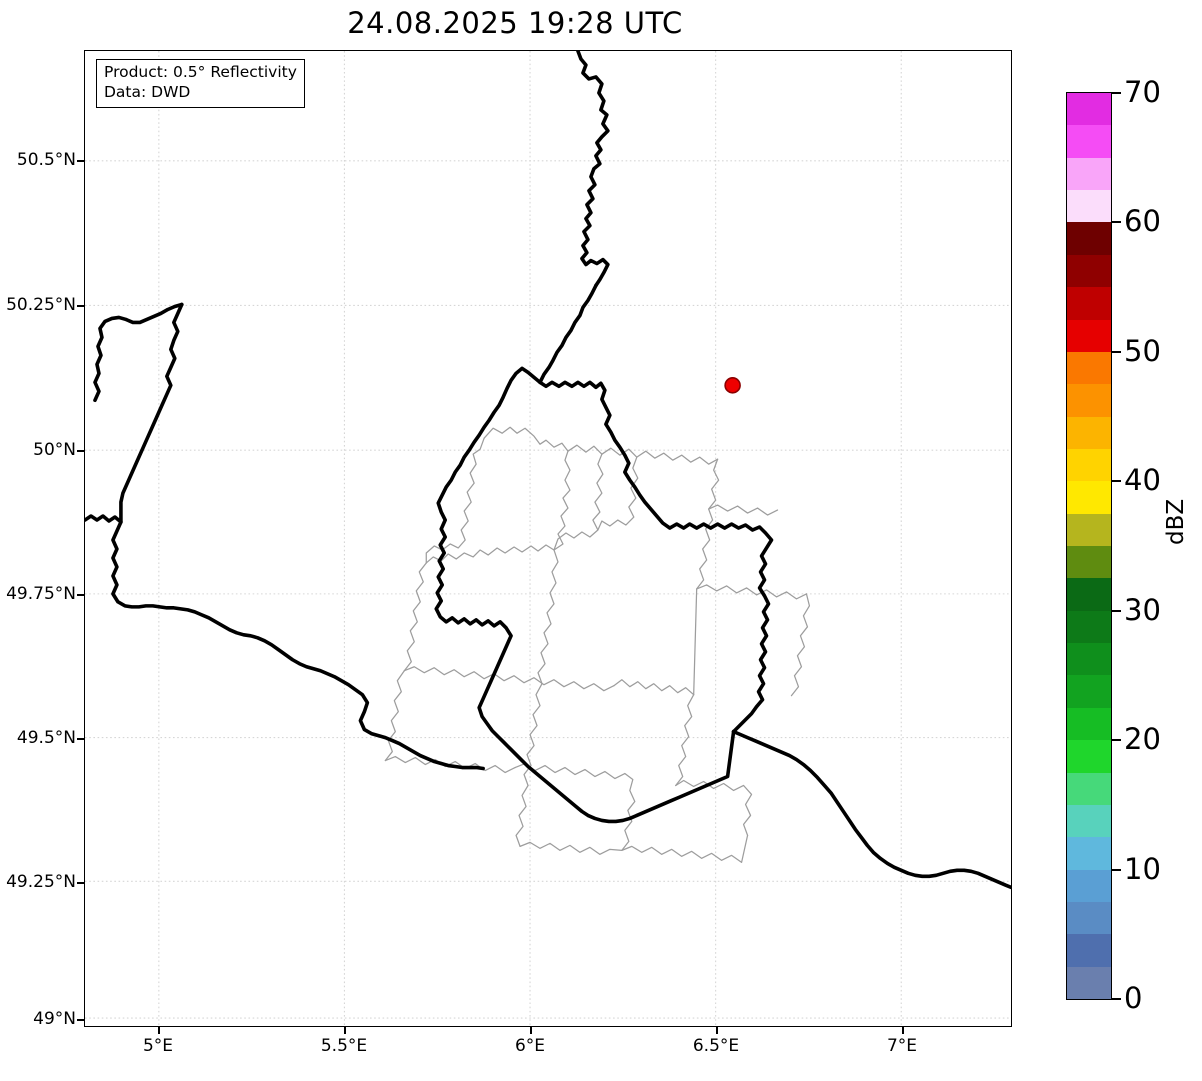 Image resolution: width=1202 pixels, height=1081 pixels. Describe the element at coordinates (1142, 869) in the screenshot. I see `colorbar-tick-label: 10` at that location.